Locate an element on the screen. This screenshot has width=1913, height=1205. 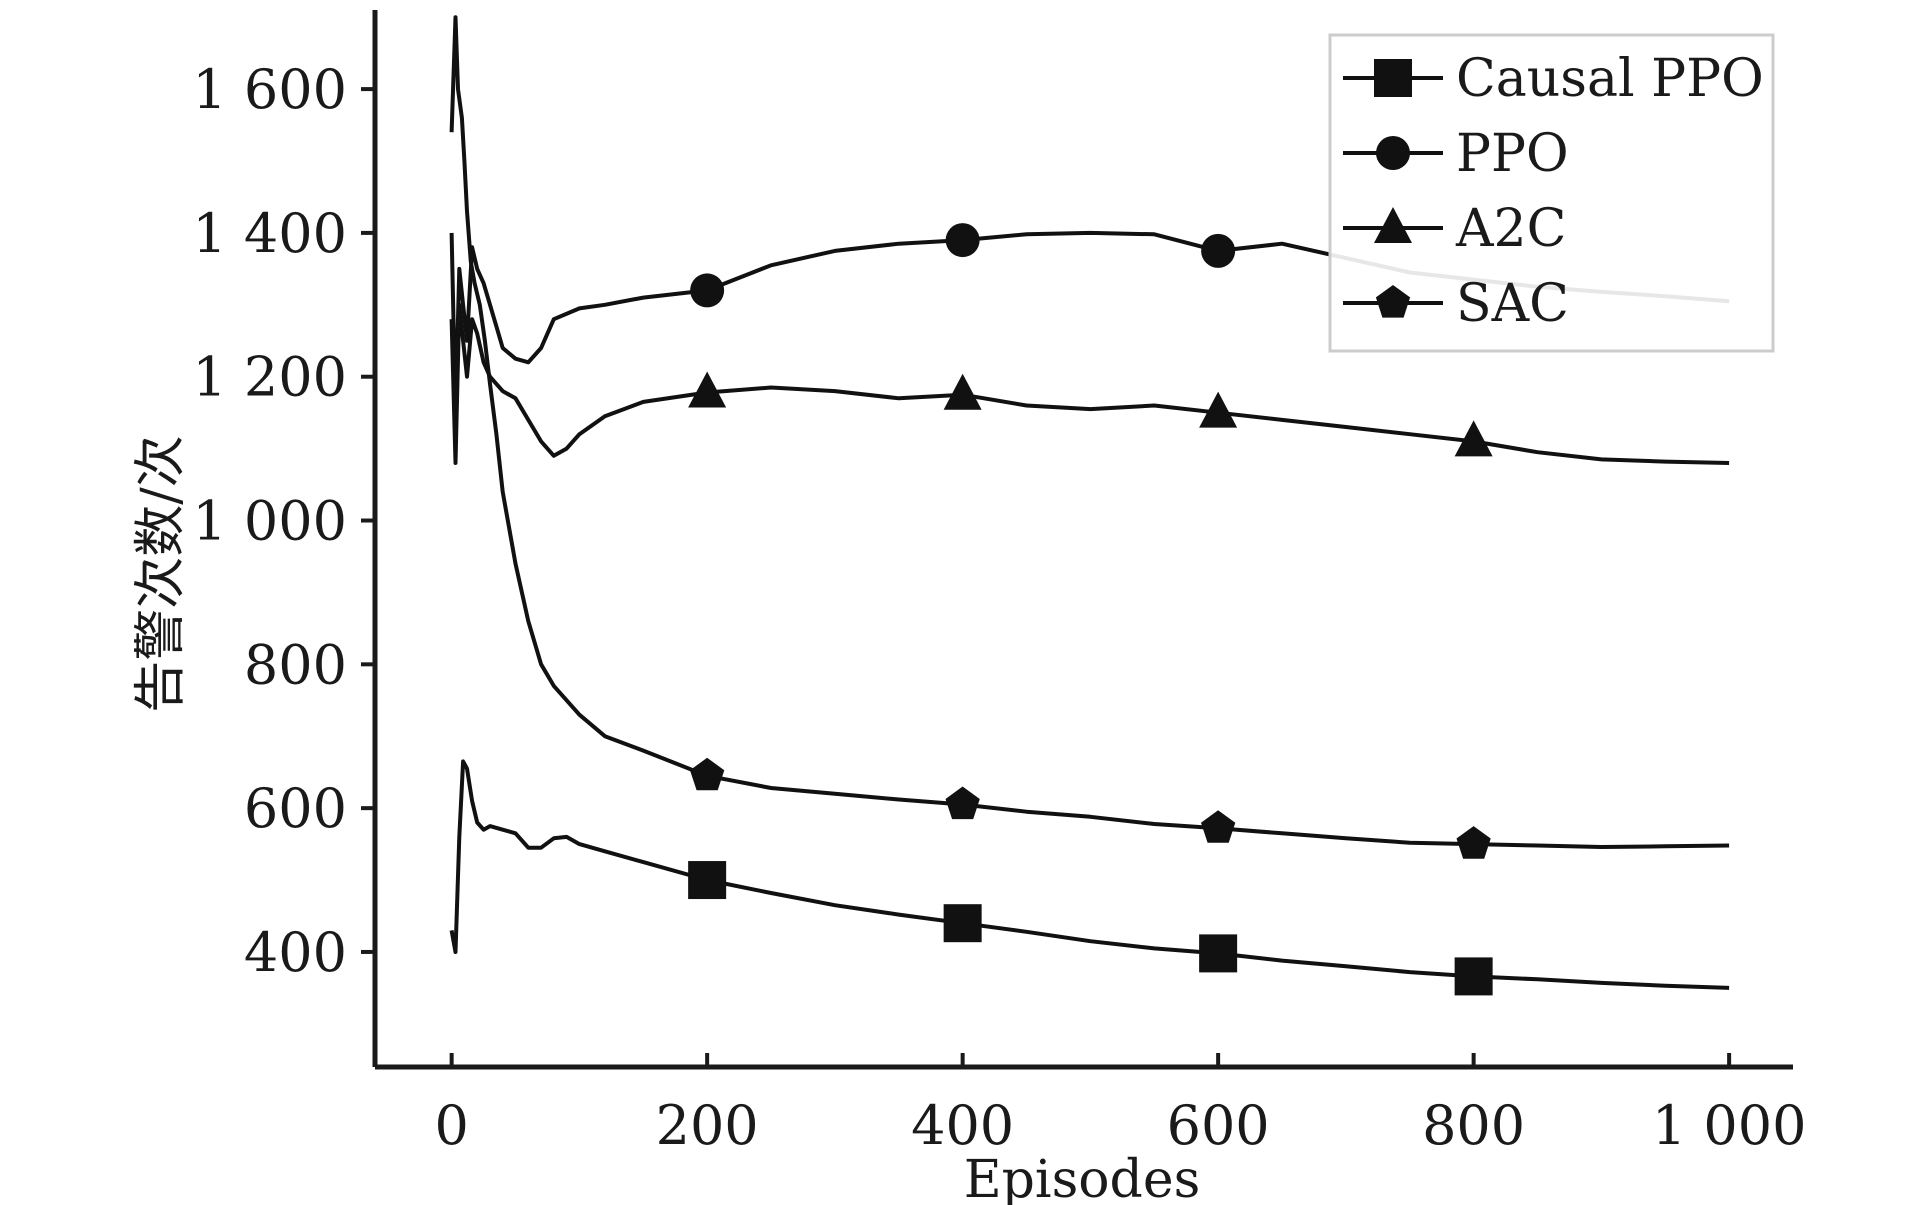
legend-label: PPO is located at coordinates (1512, 154).